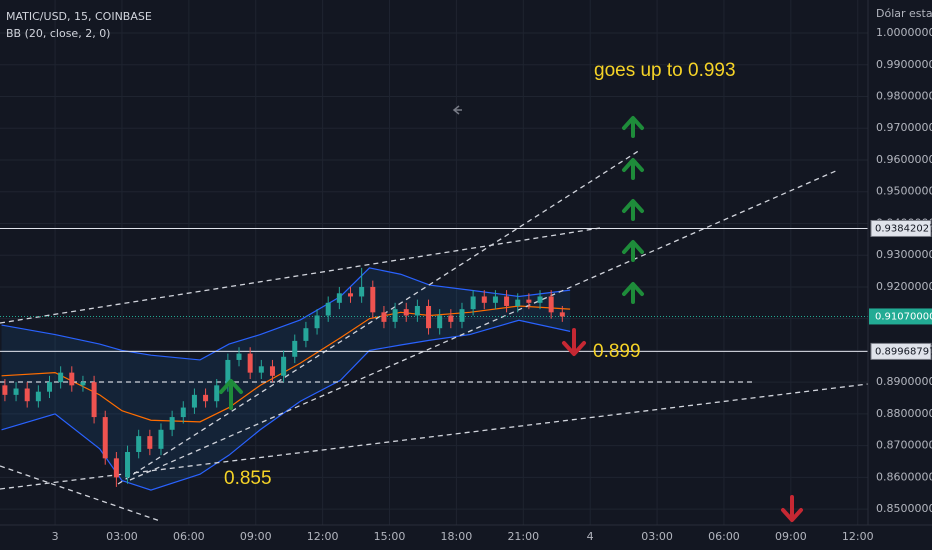 The height and width of the screenshot is (550, 932). Describe the element at coordinates (900, 275) in the screenshot. I see `price-axis` at that location.